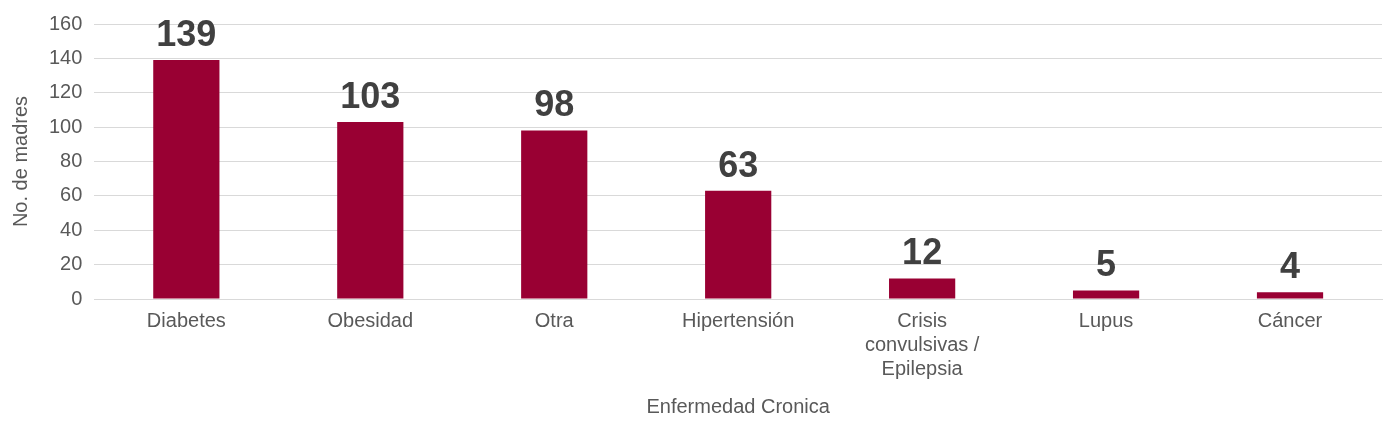 The width and height of the screenshot is (1392, 428). Describe the element at coordinates (71, 263) in the screenshot. I see `y-tick-label: 20` at that location.